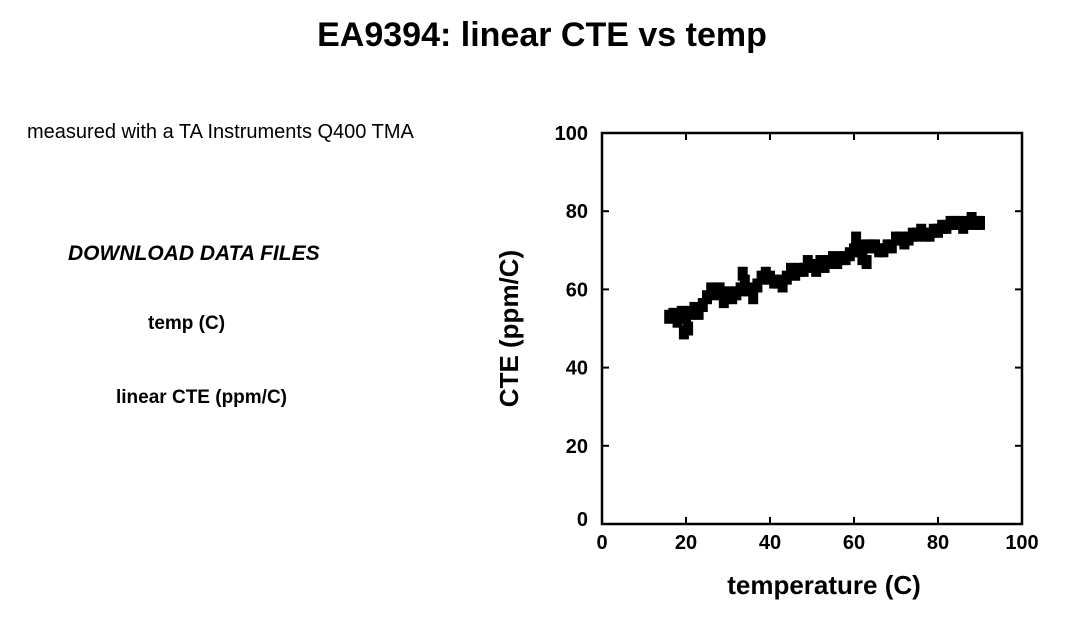 This screenshot has width=1084, height=632. I want to click on x-tick-label: 40, so click(770, 543).